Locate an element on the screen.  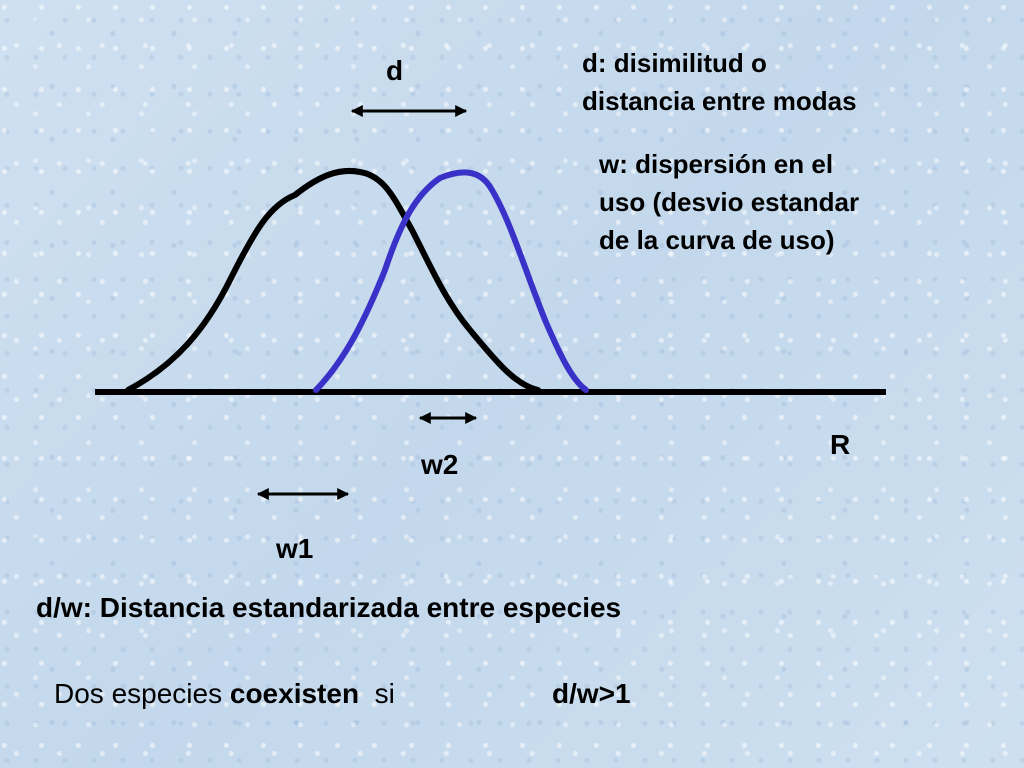
coexistence-sentence: Dos especies coexisten si is located at coordinates (224, 694).